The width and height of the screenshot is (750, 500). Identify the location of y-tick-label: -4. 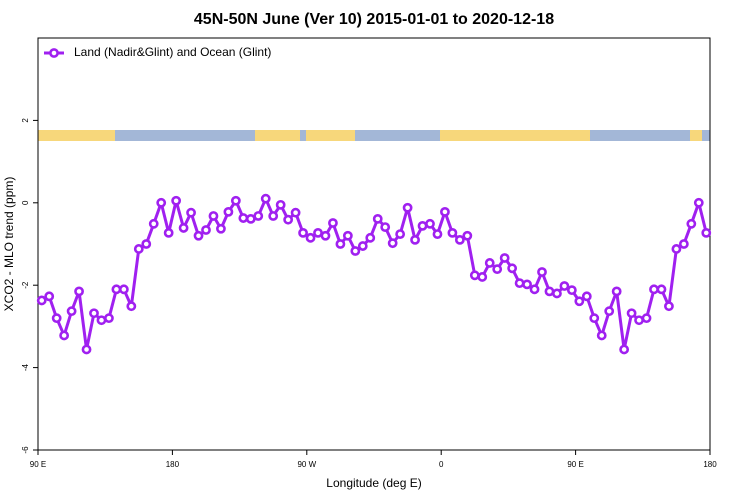
(25, 367).